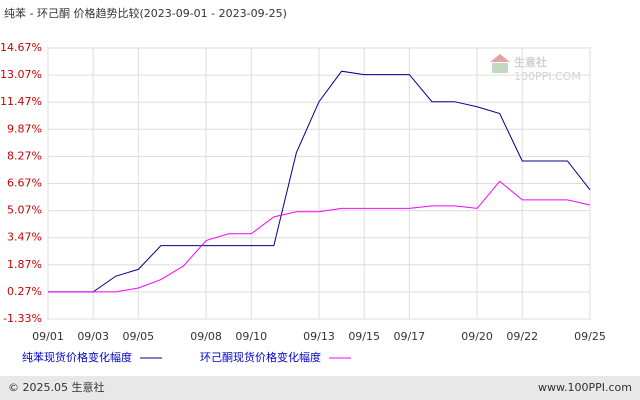  What do you see at coordinates (24, 155) in the screenshot?
I see `y-tick-label: 8.27%` at bounding box center [24, 155].